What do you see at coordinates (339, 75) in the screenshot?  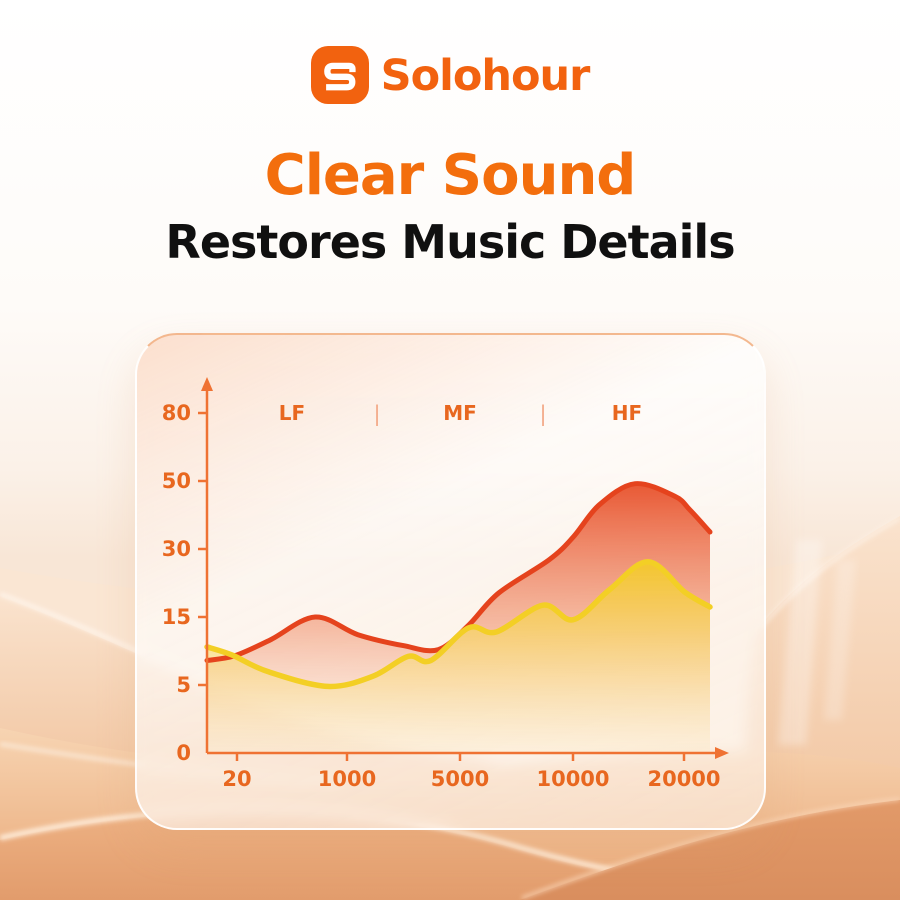 I see `solohour-logo-icon` at bounding box center [339, 75].